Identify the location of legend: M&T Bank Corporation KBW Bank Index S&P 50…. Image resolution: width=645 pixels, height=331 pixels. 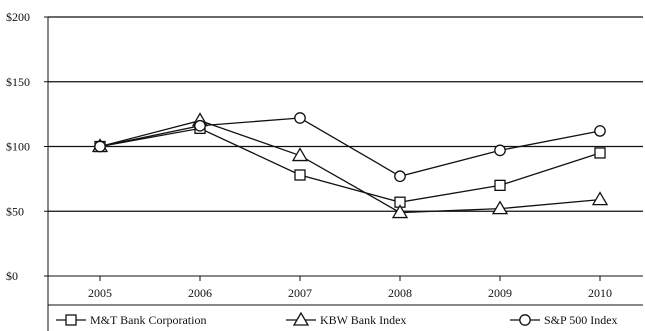
(337, 319).